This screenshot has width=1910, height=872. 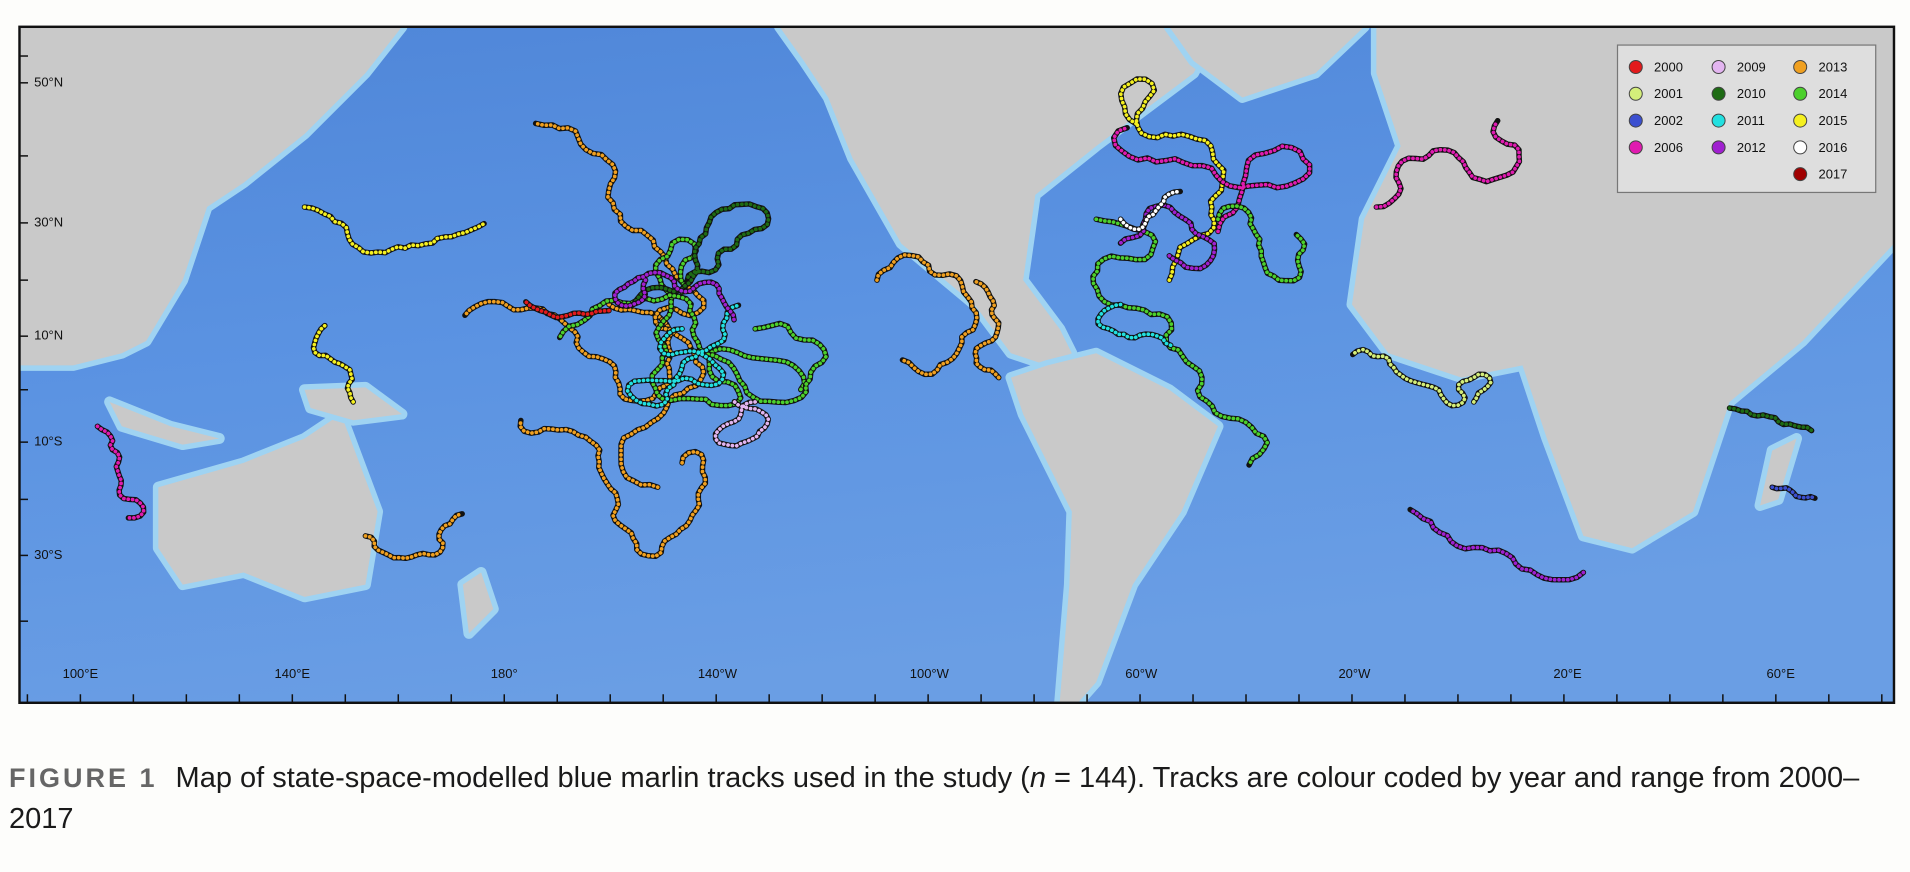 I want to click on legend-label: 2010, so click(x=1751, y=93).